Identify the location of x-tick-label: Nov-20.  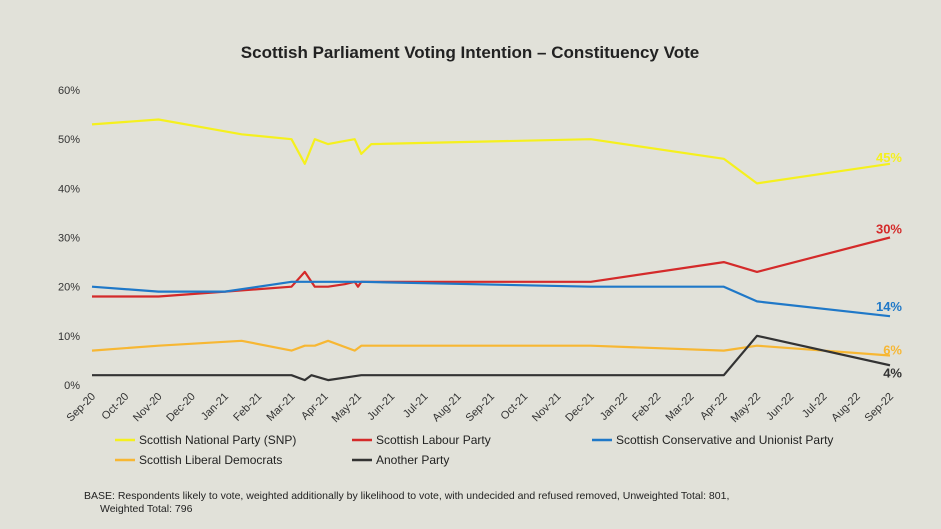
(148, 408).